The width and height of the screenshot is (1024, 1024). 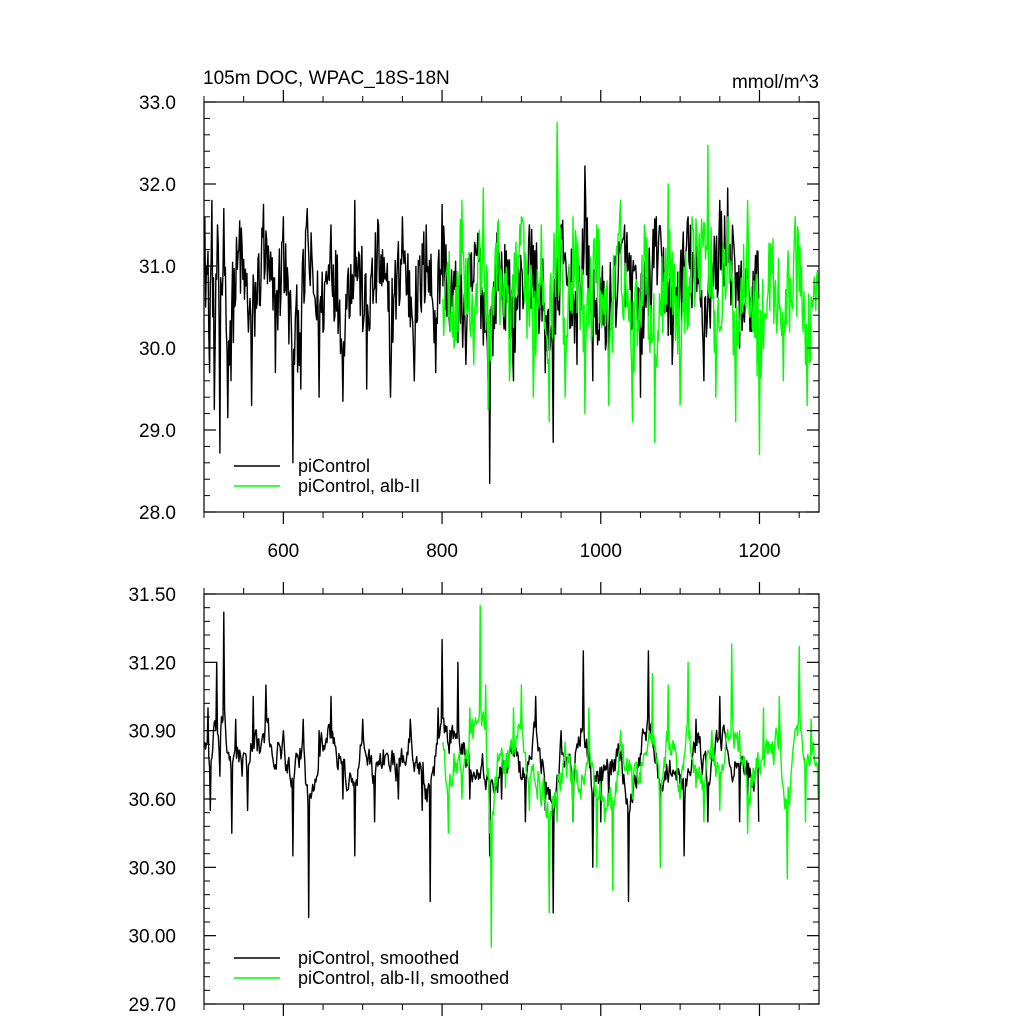 I want to click on legend-label: piControl, smoothed, so click(x=378, y=958).